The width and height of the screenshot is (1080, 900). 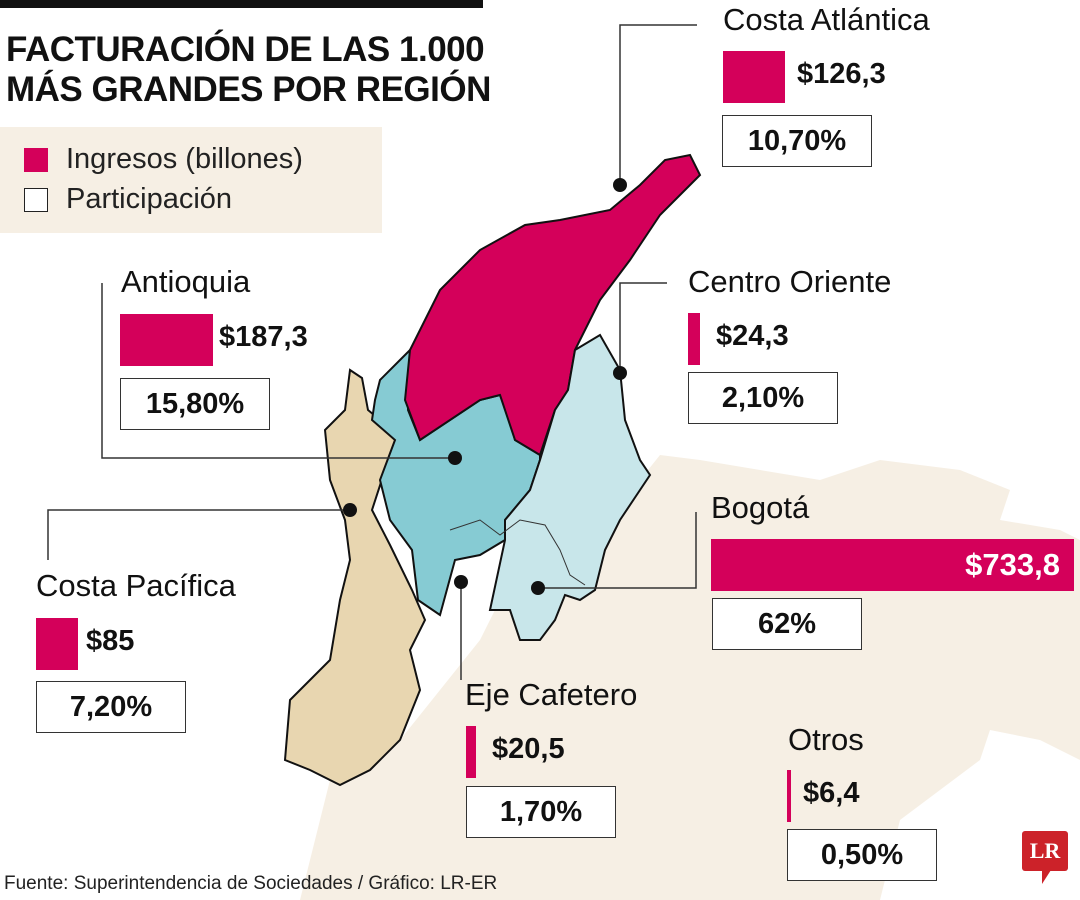 I want to click on share-box-costa-atlantica: 10,70%, so click(x=797, y=141).